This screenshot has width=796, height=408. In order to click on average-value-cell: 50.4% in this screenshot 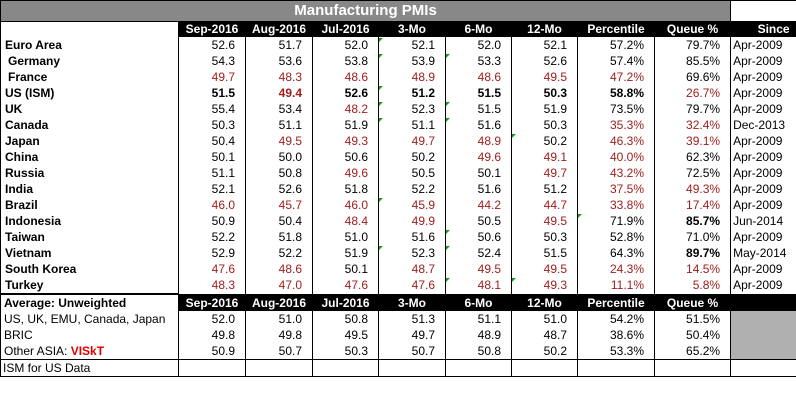, I will do `click(692, 335)`.